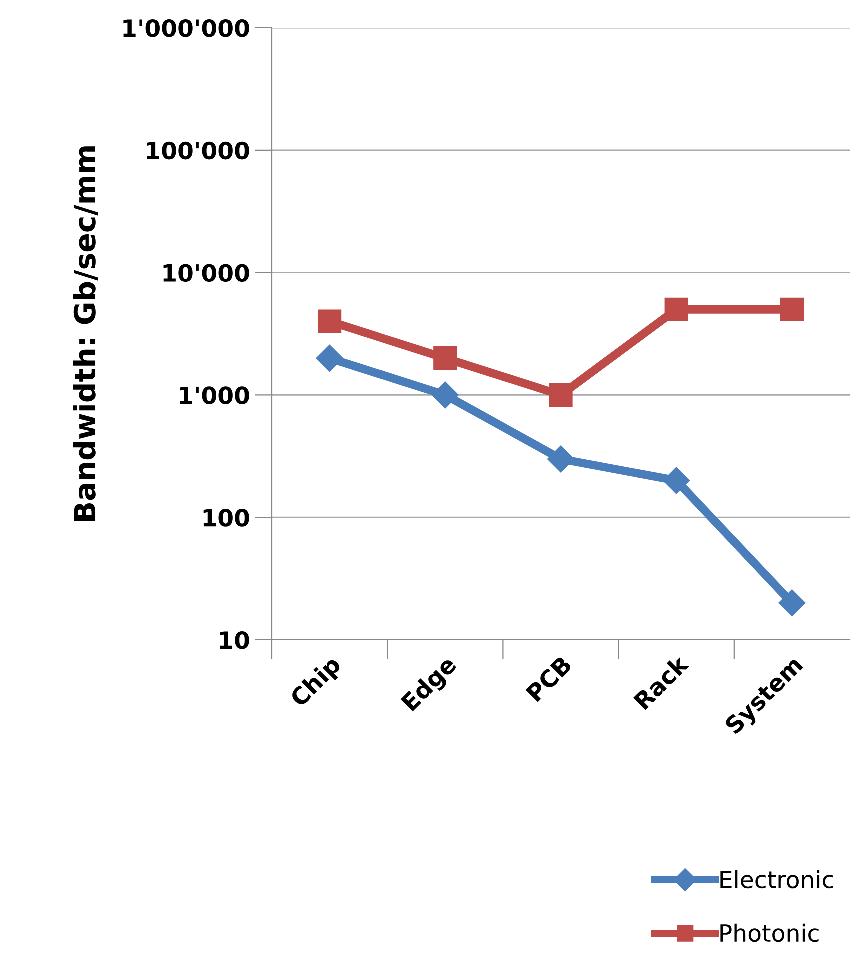 The height and width of the screenshot is (968, 856). Describe the element at coordinates (769, 933) in the screenshot. I see `legend-label: Photonic` at that location.